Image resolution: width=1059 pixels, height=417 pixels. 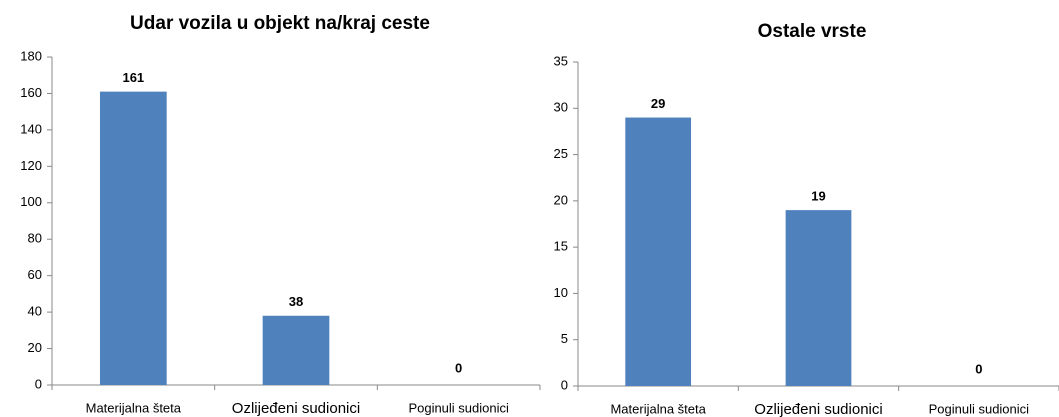 I want to click on y-tick-label: 160, so click(x=31, y=92).